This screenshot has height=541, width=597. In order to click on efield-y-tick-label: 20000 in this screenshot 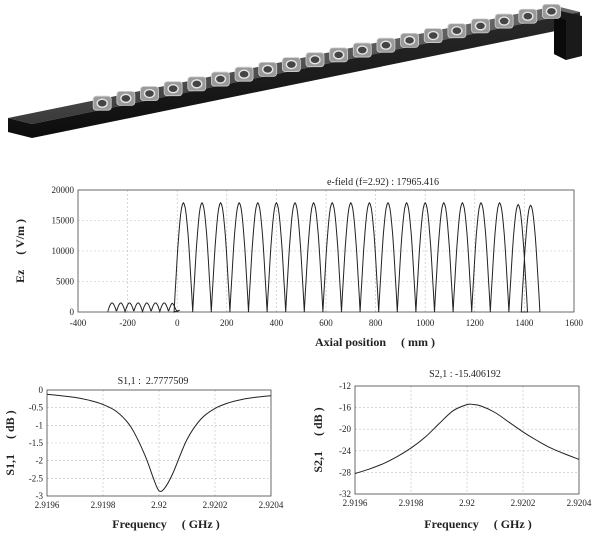, I will do `click(63, 190)`.